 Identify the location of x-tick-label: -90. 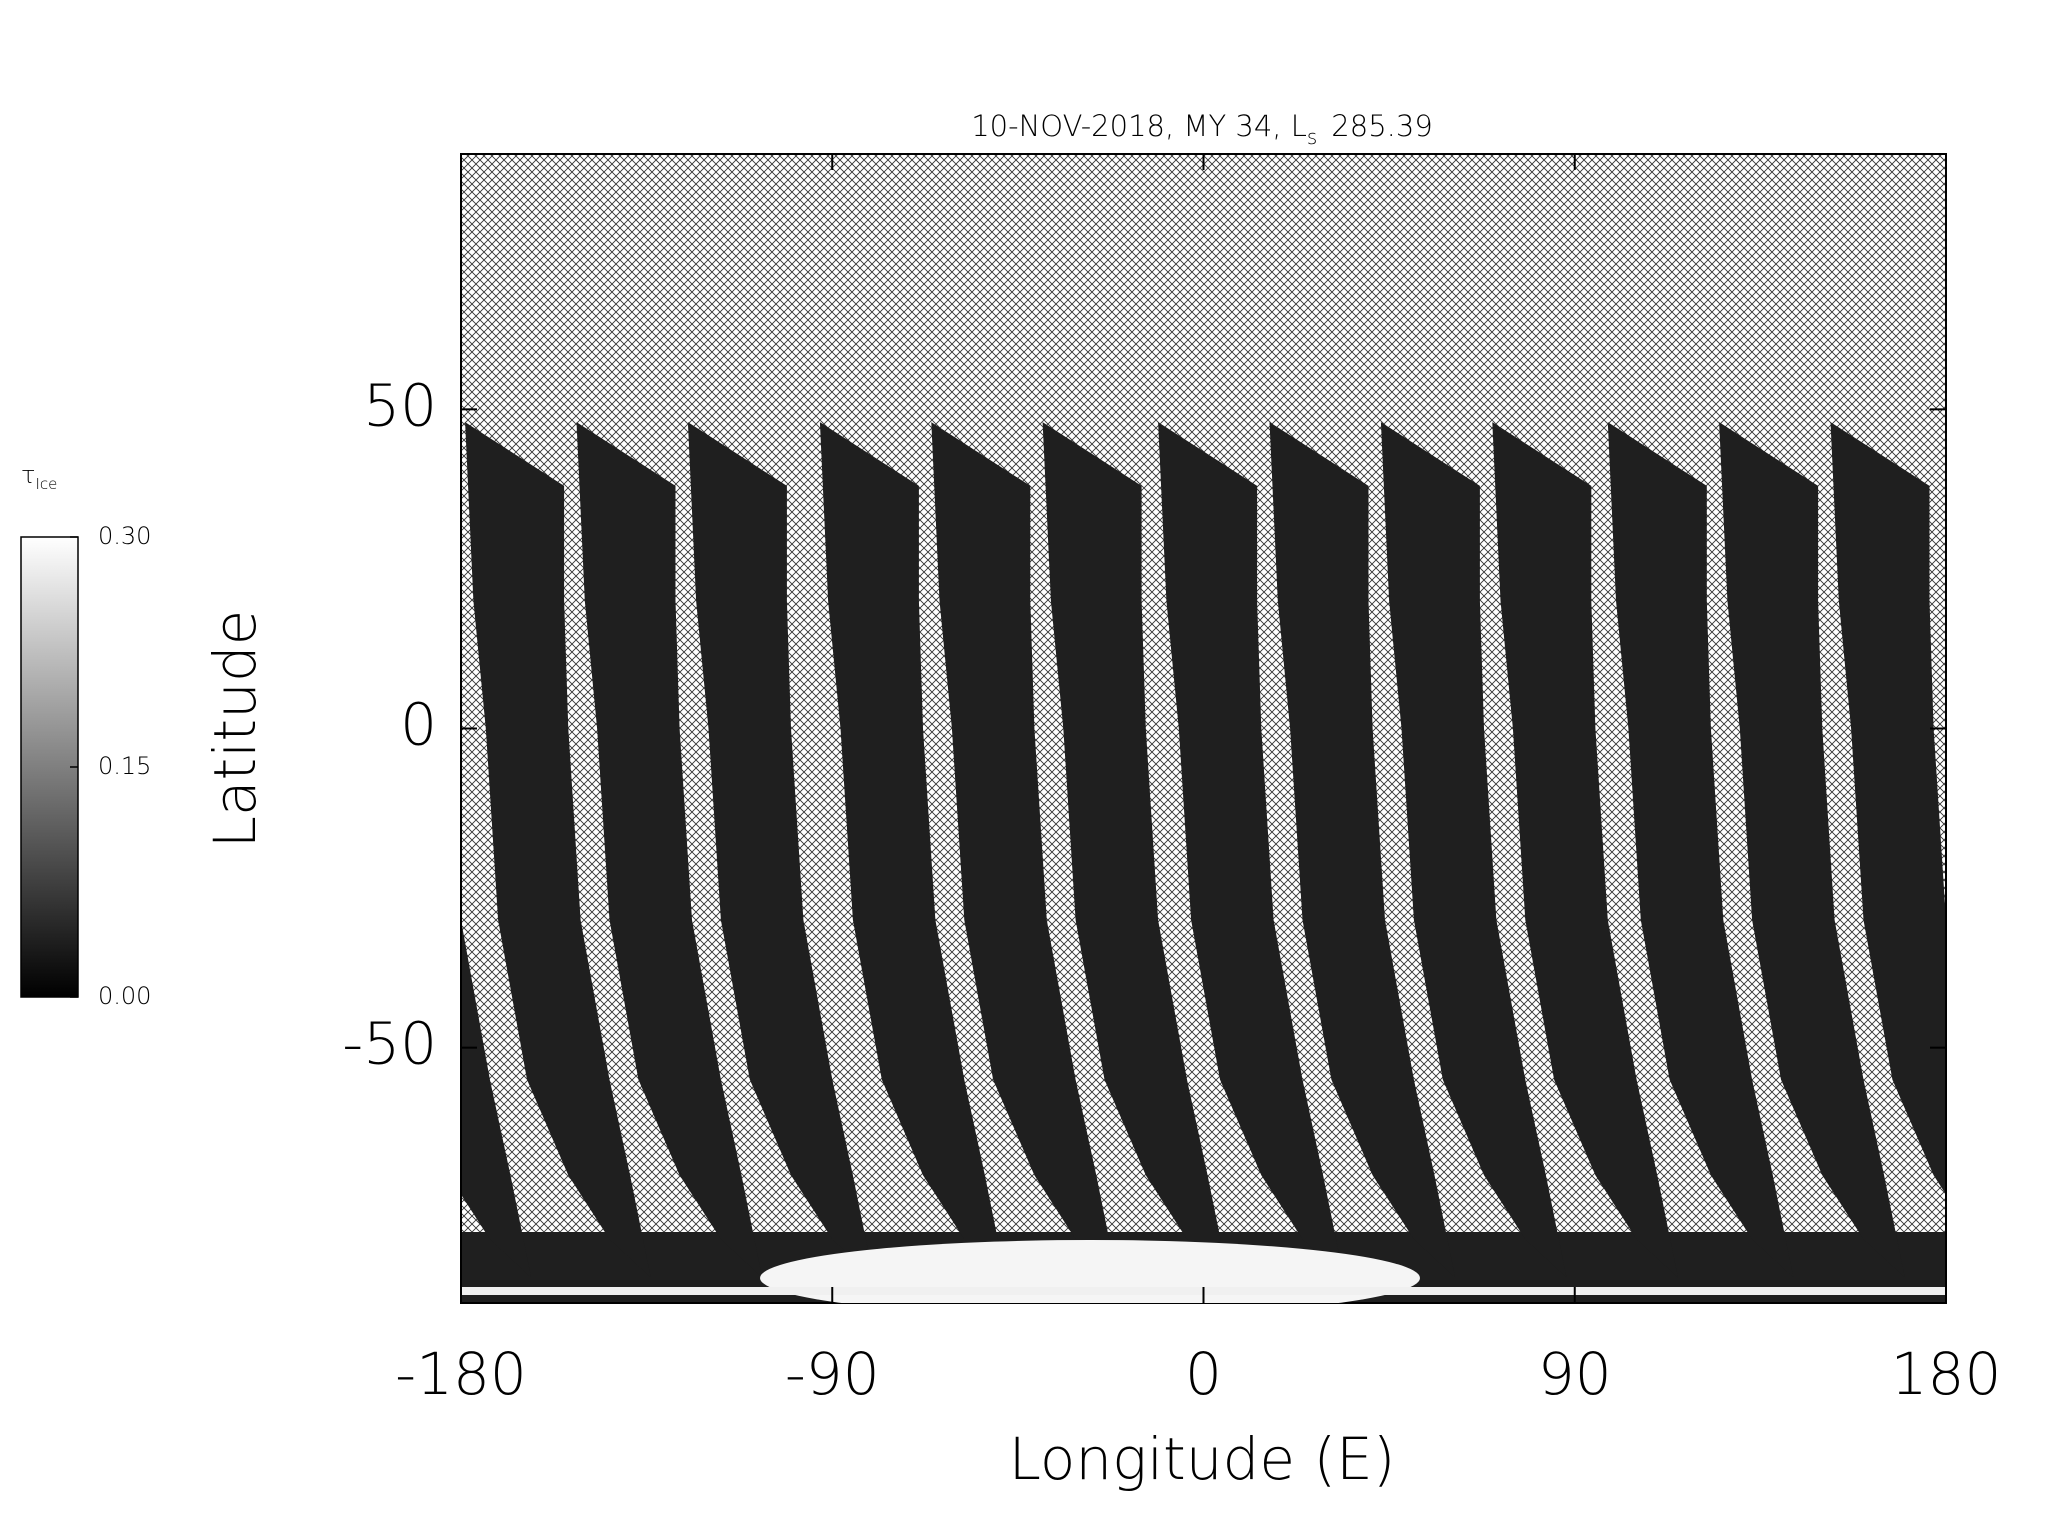
(832, 1374).